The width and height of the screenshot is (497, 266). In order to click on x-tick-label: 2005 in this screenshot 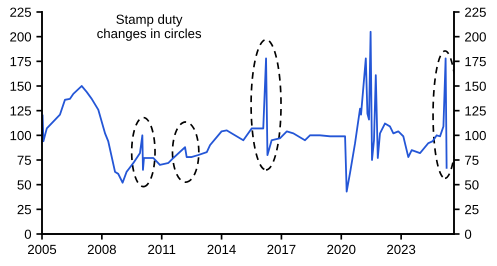, I will do `click(42, 249)`.